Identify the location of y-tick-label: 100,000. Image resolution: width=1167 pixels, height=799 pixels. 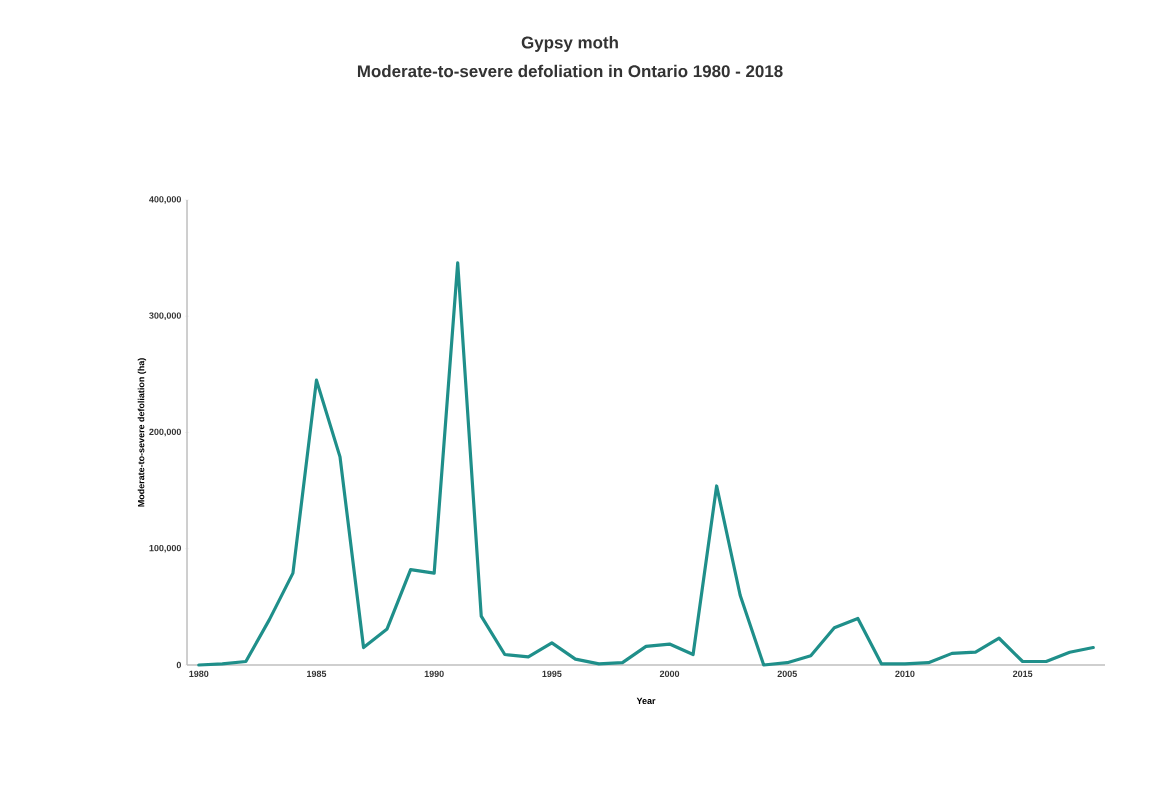
(165, 548).